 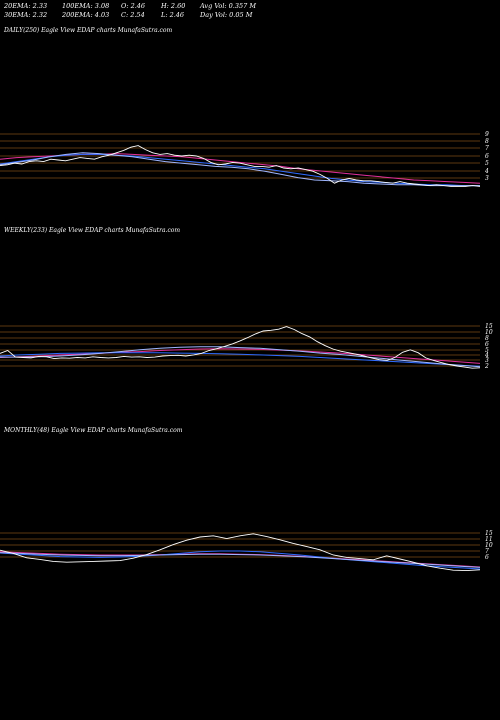 What do you see at coordinates (26, 15) in the screenshot?
I see `ema30-value: 30EMA: 2.32` at bounding box center [26, 15].